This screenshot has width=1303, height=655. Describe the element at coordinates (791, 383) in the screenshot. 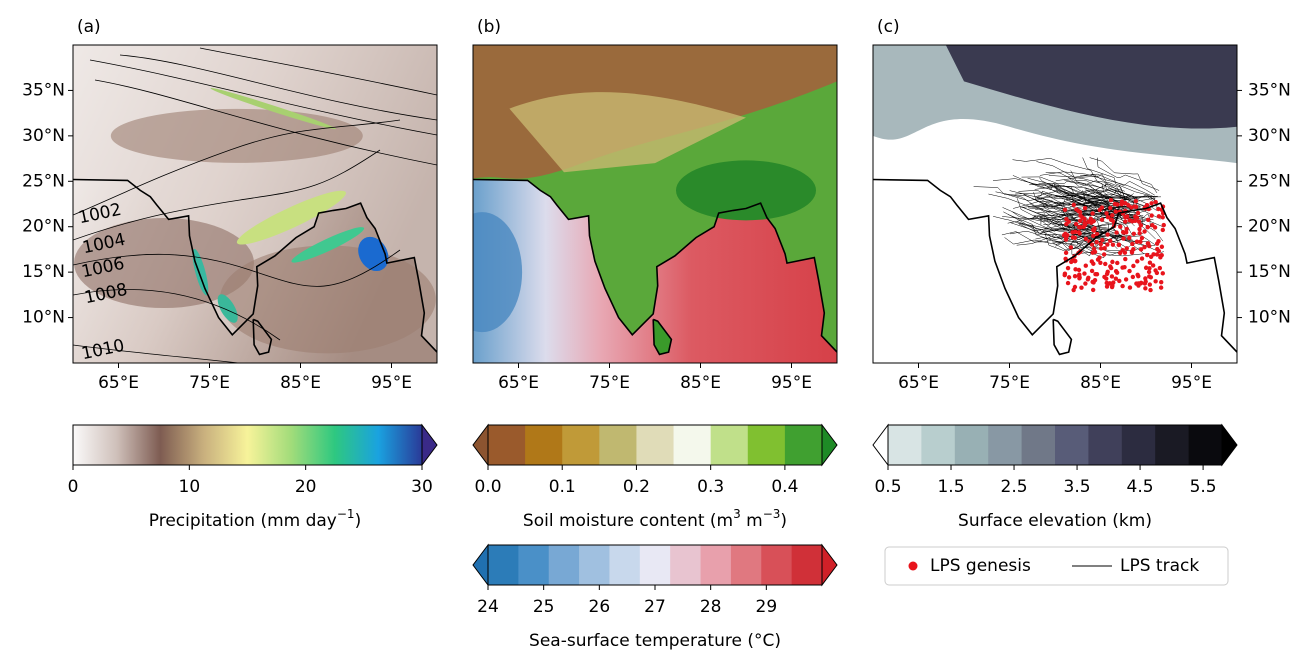

I see `lon-label: 95°E` at that location.